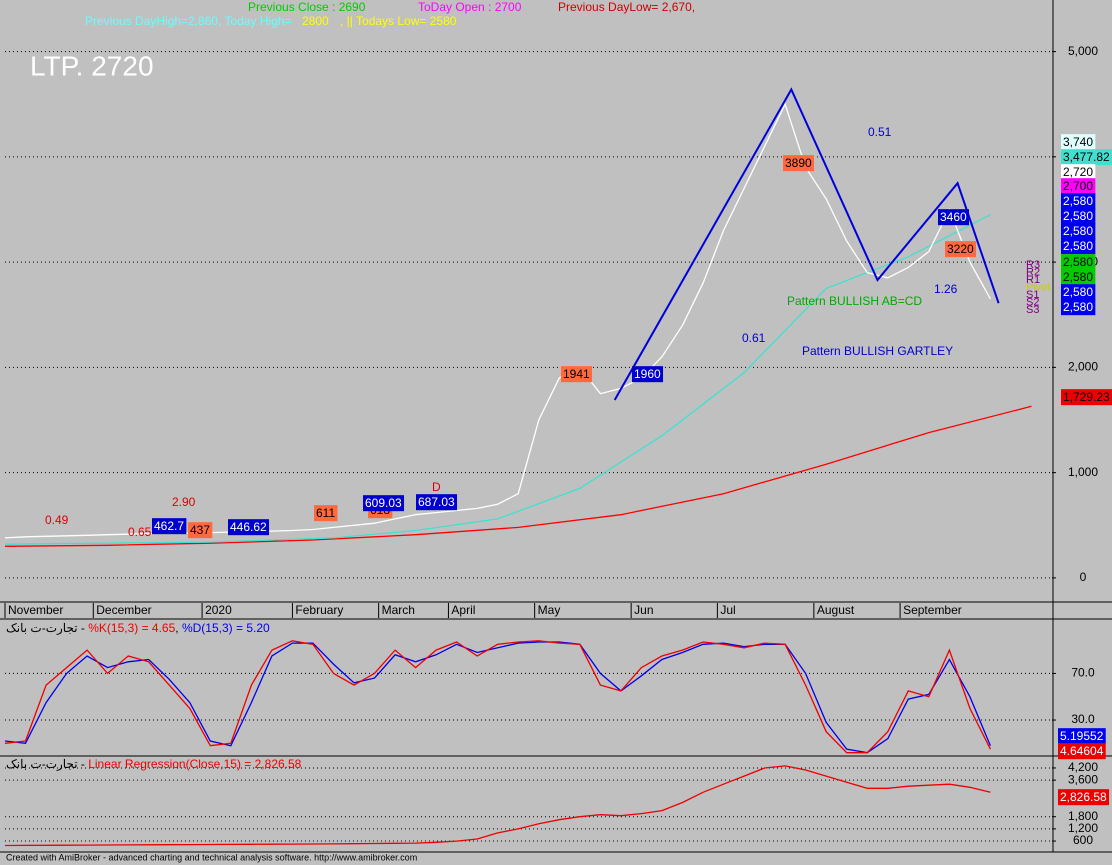 This screenshot has width=1112, height=865. Describe the element at coordinates (1083, 828) in the screenshot. I see `y-tick-label: 1,200` at that location.